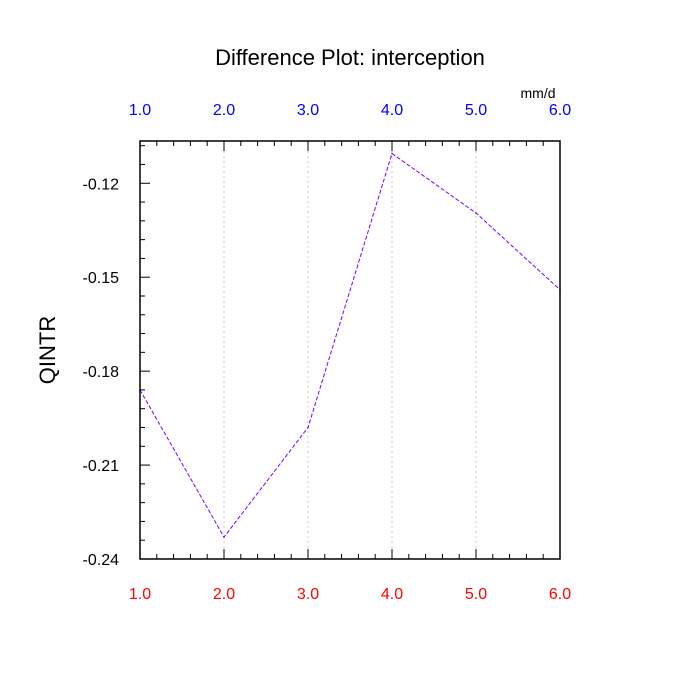  What do you see at coordinates (101, 372) in the screenshot?
I see `y-tick-label: -0.18` at bounding box center [101, 372].